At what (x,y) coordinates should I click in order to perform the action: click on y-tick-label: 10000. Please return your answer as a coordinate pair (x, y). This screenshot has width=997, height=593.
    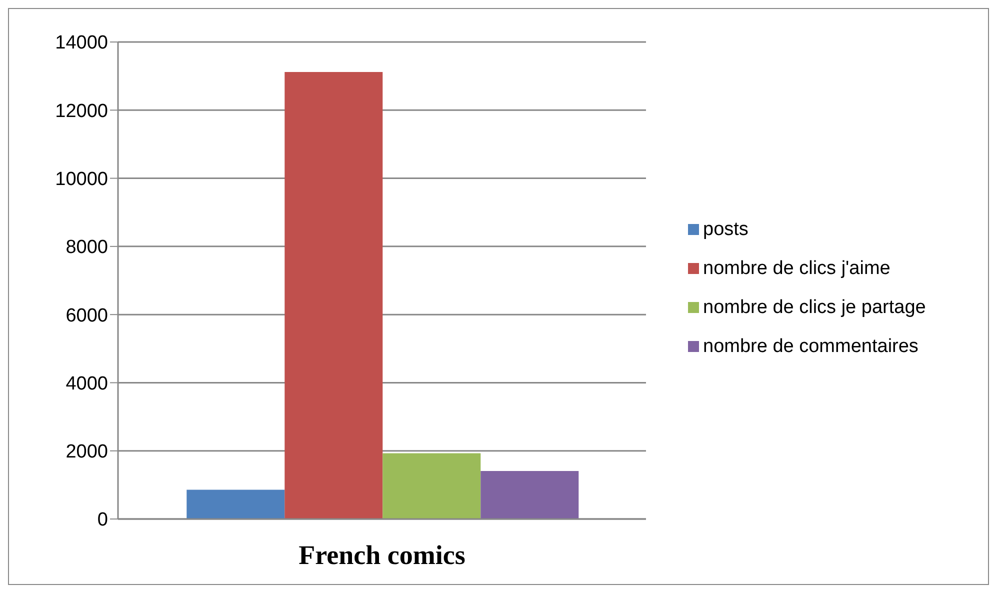
    Looking at the image, I should click on (81, 179).